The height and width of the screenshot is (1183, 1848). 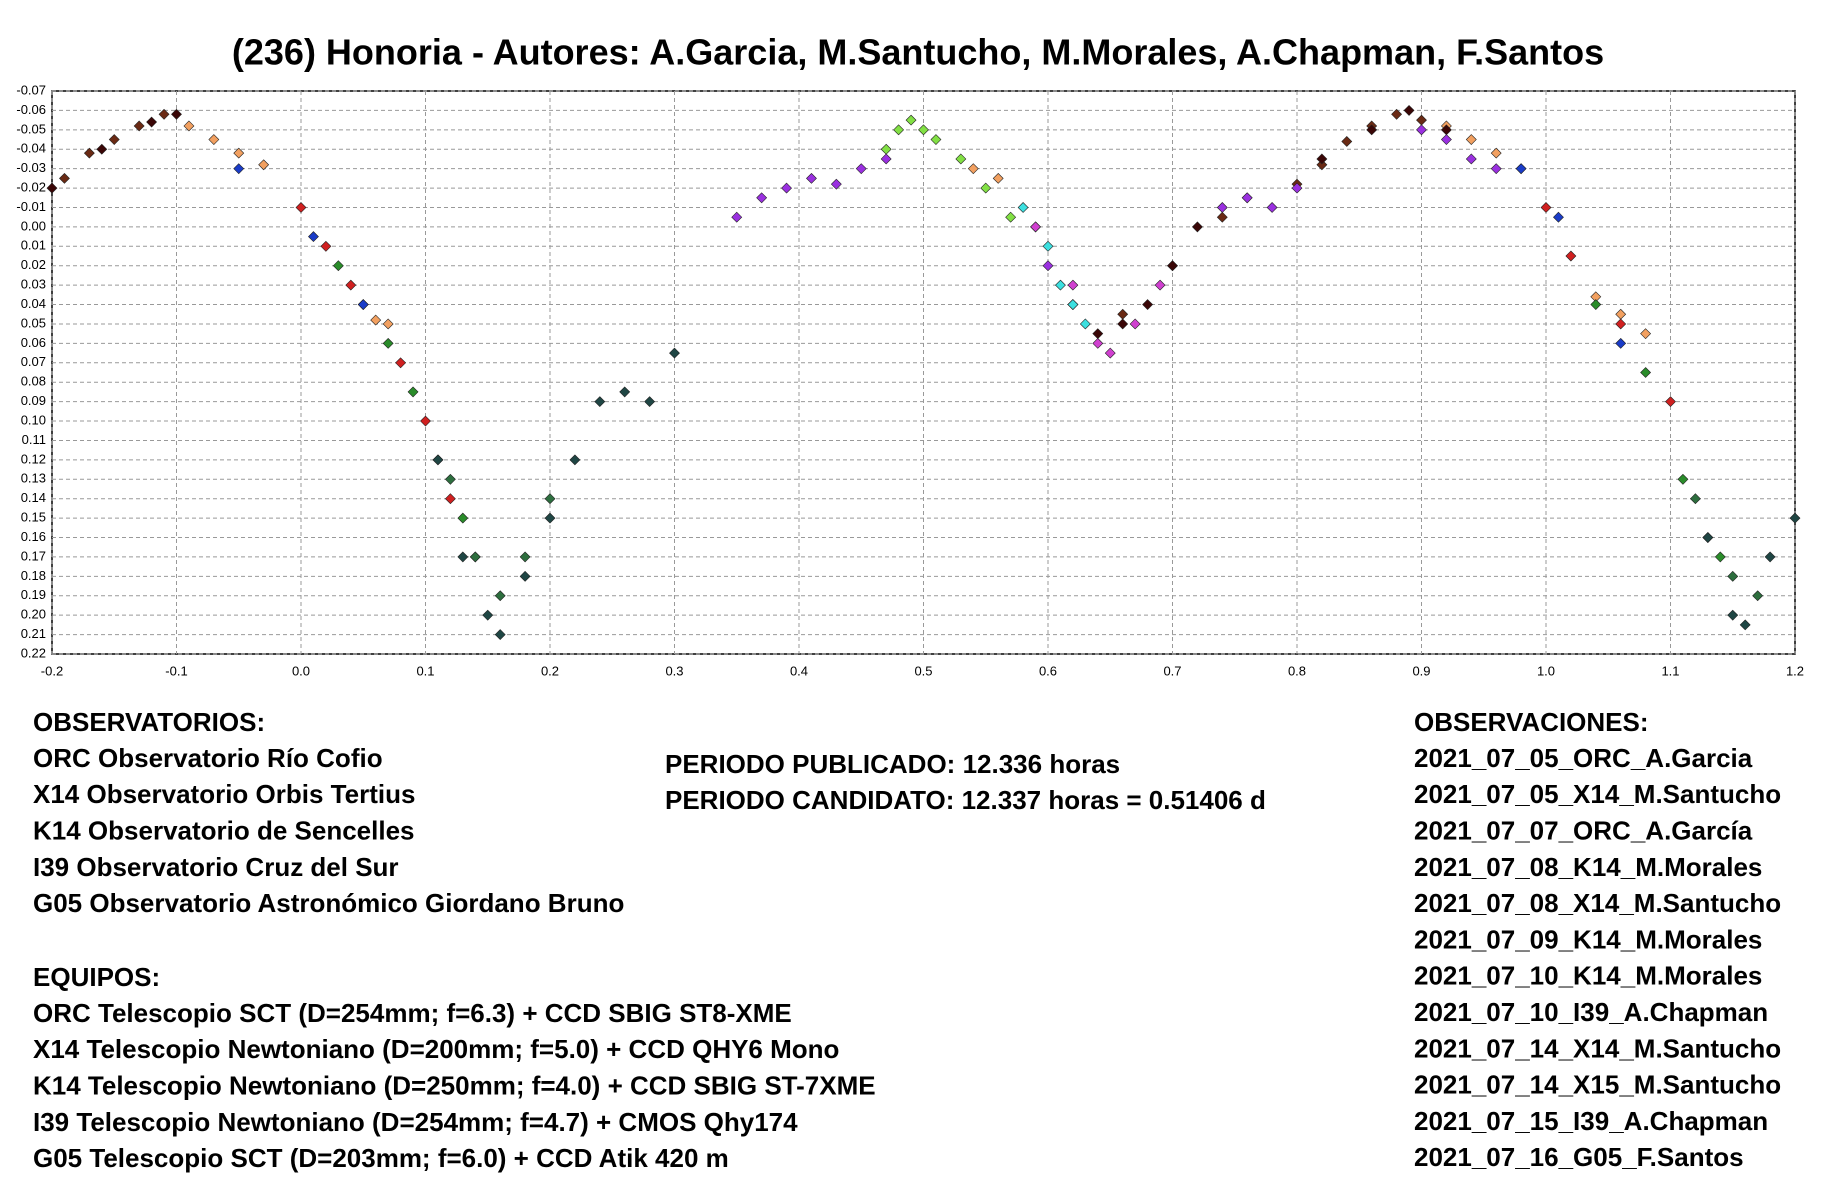 I want to click on y-tick-label: 0.18, so click(x=33, y=575).